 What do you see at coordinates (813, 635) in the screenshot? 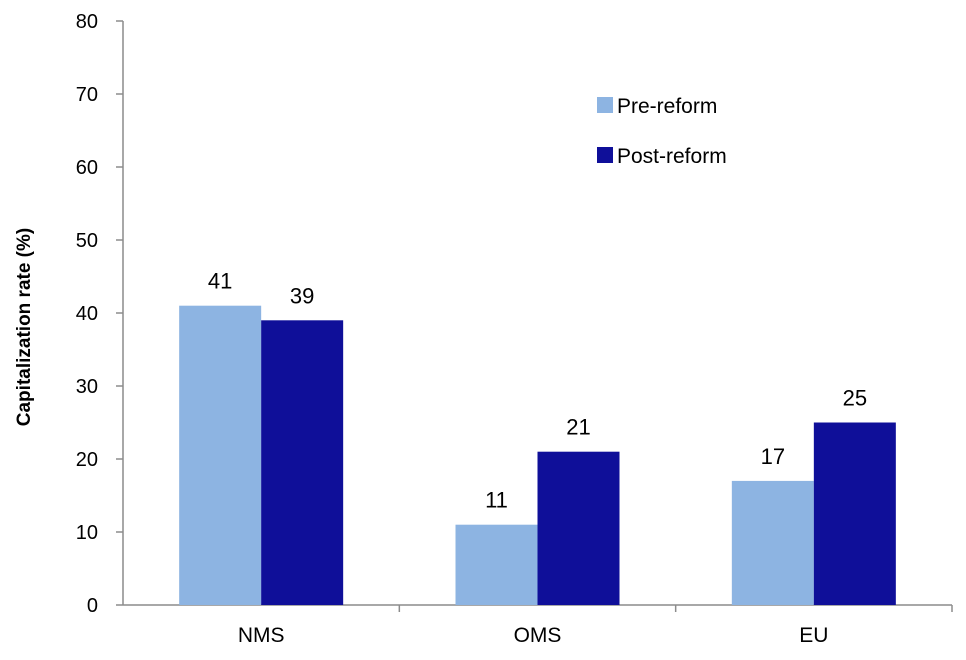
I see `x-tick-label: EU` at bounding box center [813, 635].